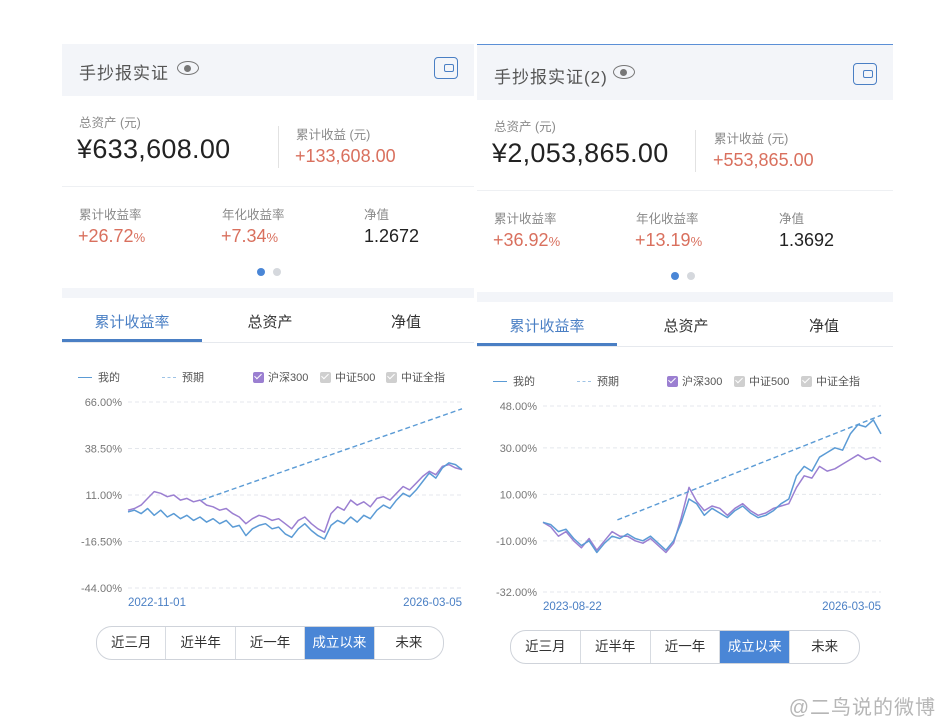 The height and width of the screenshot is (726, 944). Describe the element at coordinates (763, 160) in the screenshot. I see `cum-profit-value: +553,865.00` at that location.